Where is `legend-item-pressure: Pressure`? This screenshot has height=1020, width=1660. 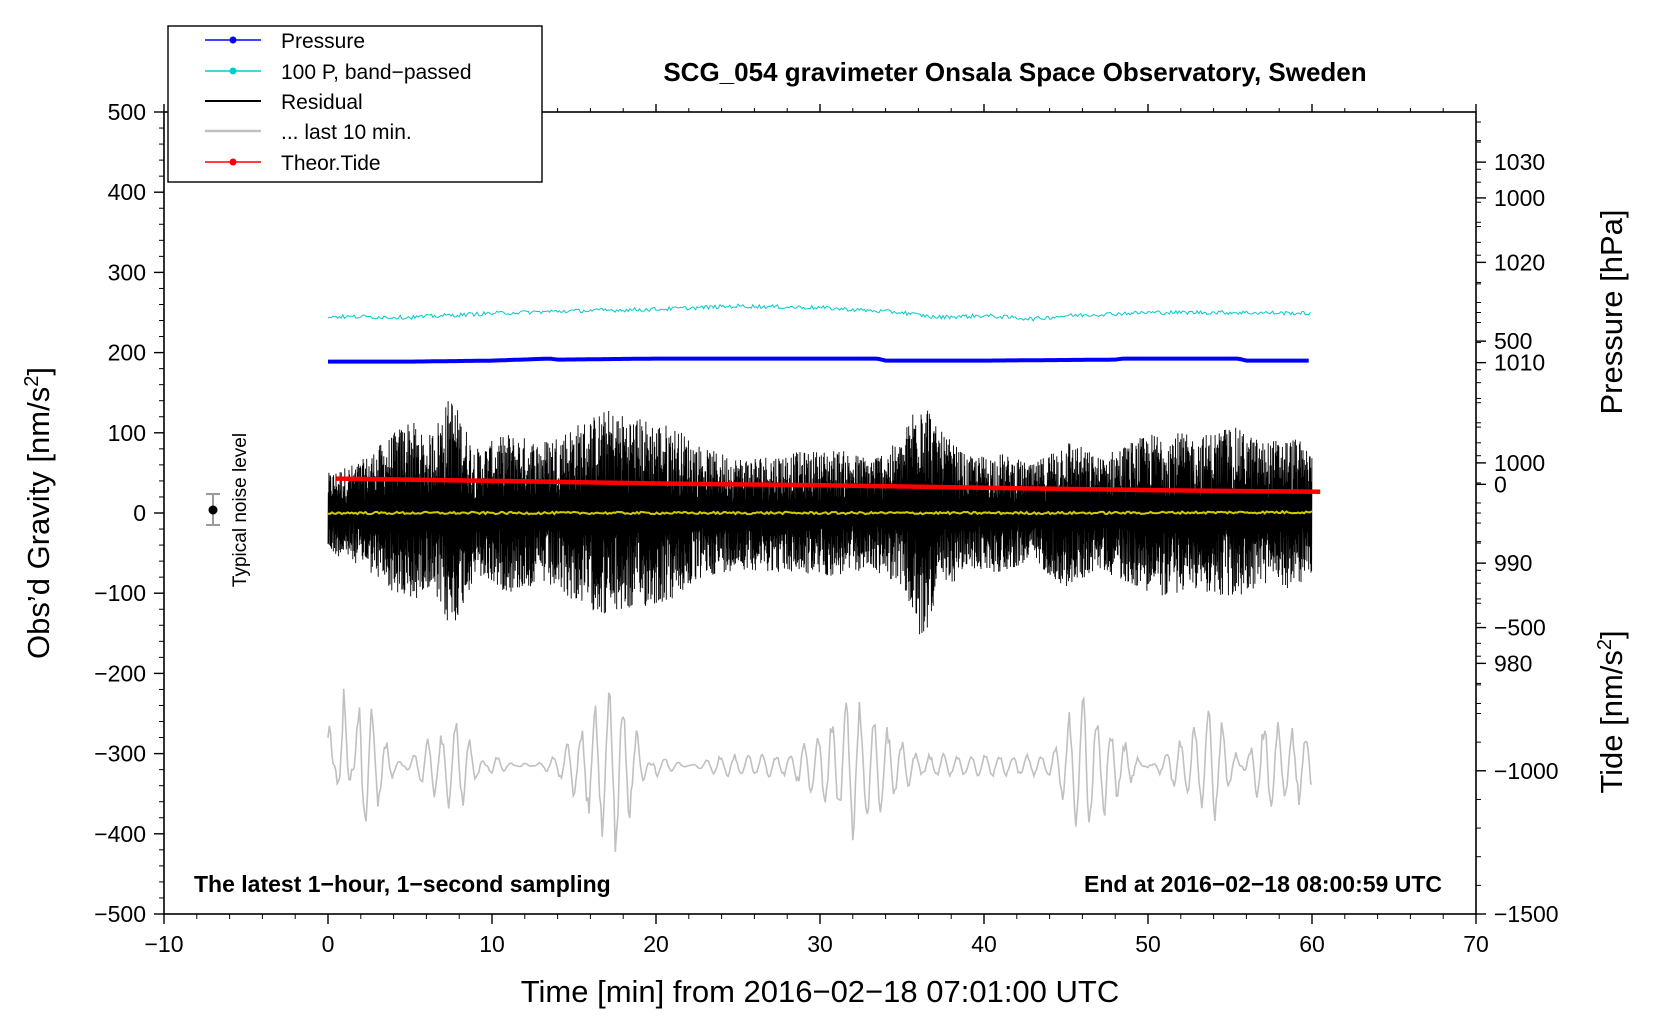 legend-item-pressure: Pressure is located at coordinates (285, 41).